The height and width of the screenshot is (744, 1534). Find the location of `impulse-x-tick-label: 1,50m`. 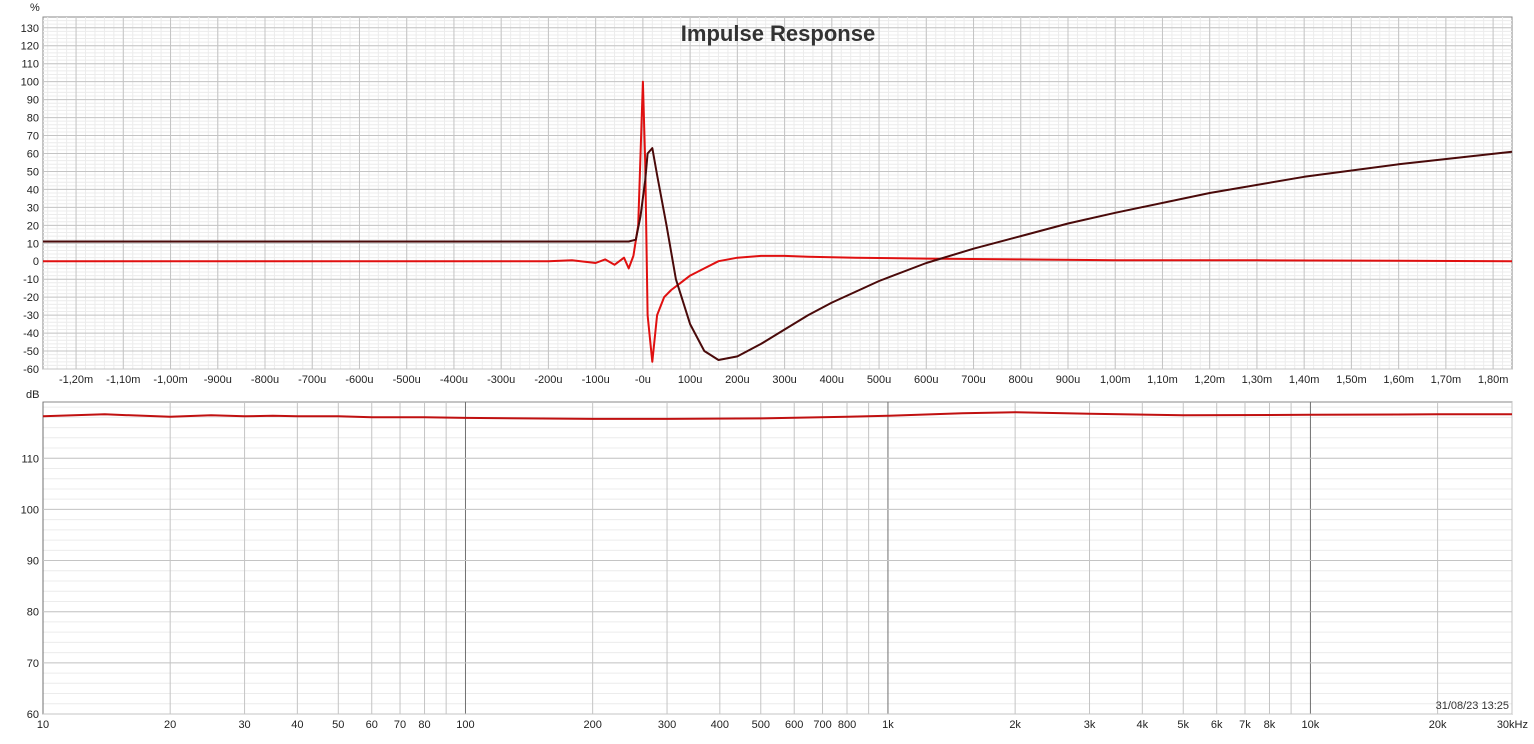

impulse-x-tick-label: 1,50m is located at coordinates (1351, 380).